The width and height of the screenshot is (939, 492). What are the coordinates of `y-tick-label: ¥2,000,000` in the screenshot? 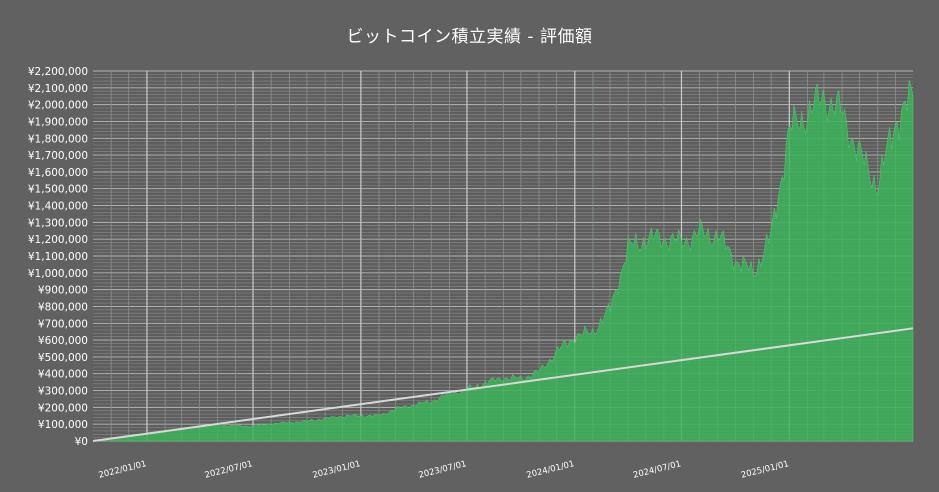 It's located at (58, 106).